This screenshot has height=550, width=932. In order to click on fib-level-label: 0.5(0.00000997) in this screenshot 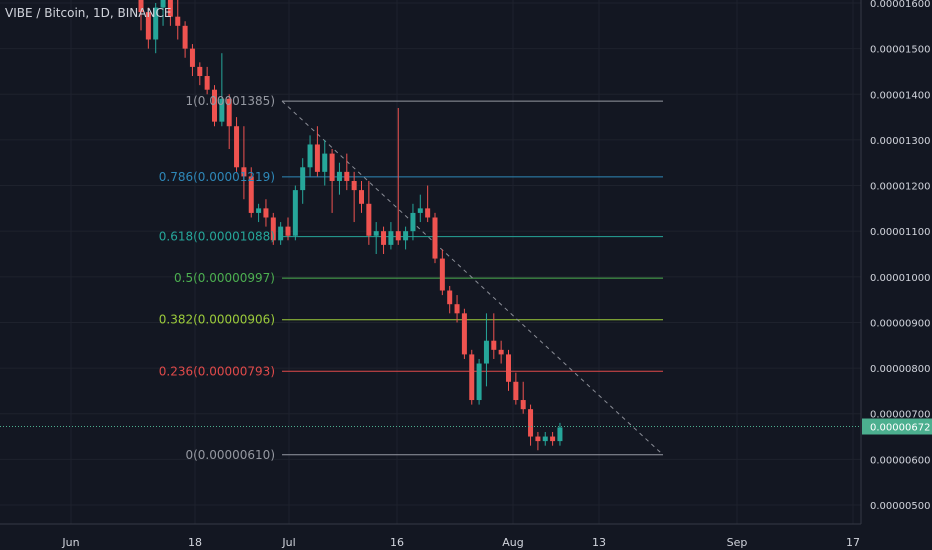, I will do `click(224, 278)`.